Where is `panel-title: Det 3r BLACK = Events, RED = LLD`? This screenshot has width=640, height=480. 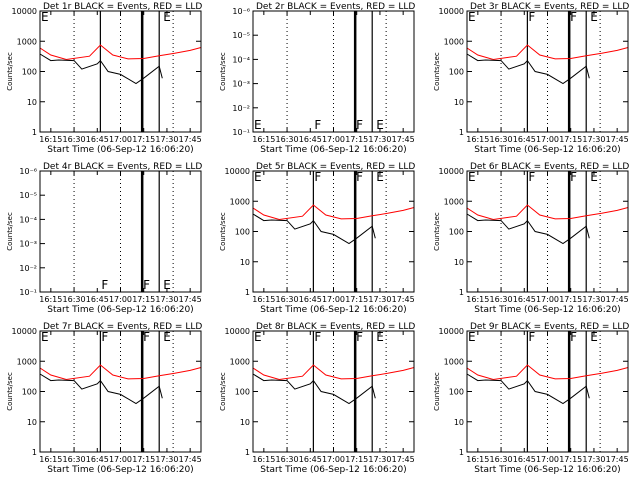 panel-title: Det 3r BLACK = Events, RED = LLD is located at coordinates (549, 7).